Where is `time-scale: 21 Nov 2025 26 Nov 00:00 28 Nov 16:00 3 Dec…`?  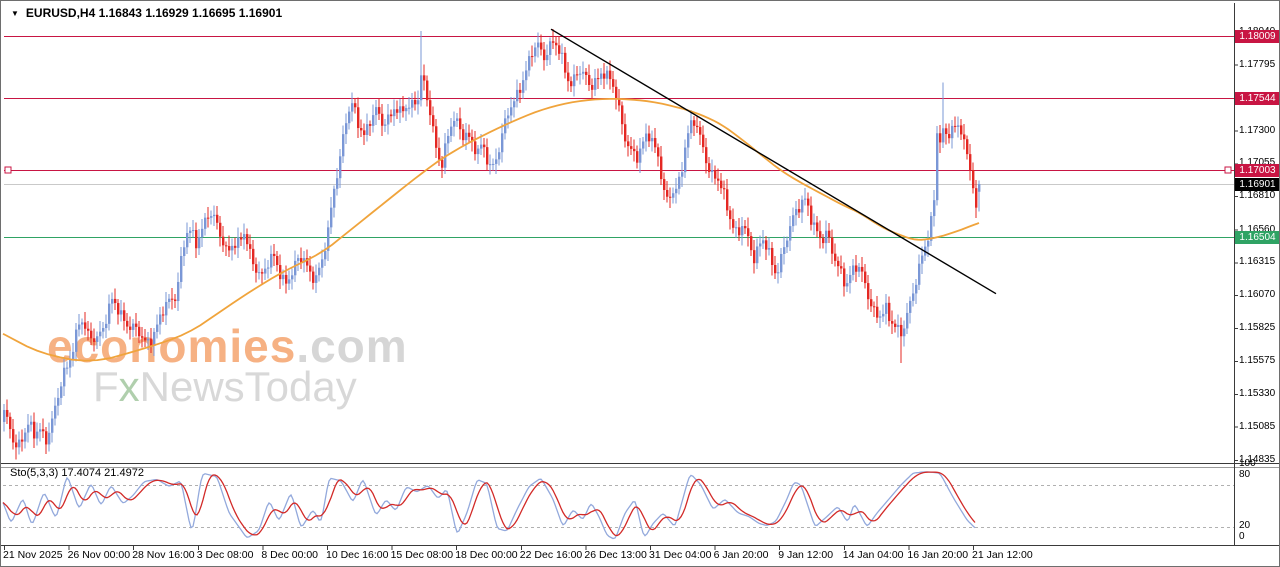
time-scale: 21 Nov 2025 26 Nov 00:00 28 Nov 16:00 3 Dec… is located at coordinates (640, 556).